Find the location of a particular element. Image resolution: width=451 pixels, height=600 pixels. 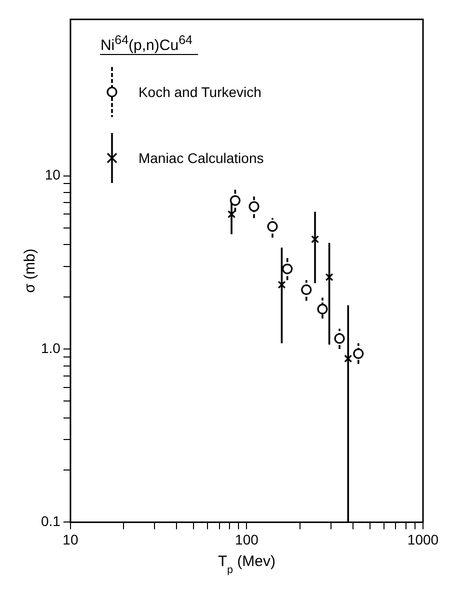

legend-label: Maniac Calculations is located at coordinates (201, 158).